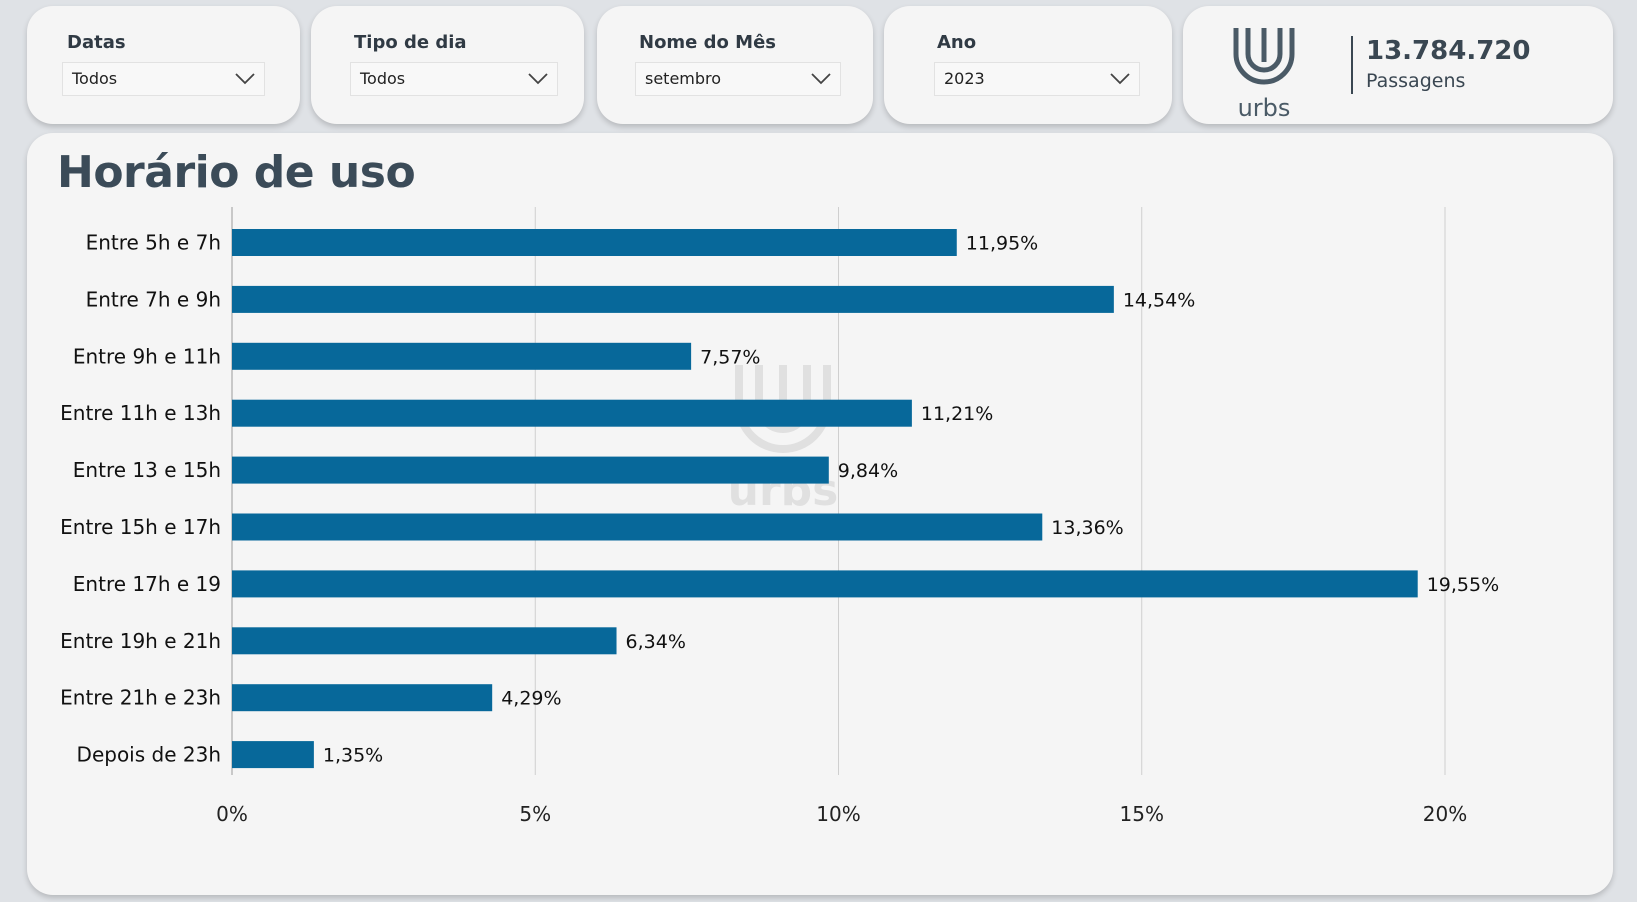 This screenshot has width=1637, height=902. I want to click on category-label: Entre 19h e 21h, so click(140, 641).